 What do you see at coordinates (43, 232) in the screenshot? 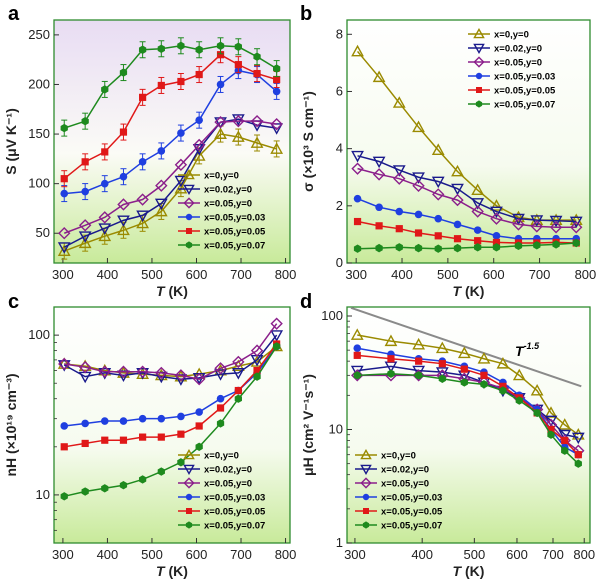
I see `y-tick-label: 50` at bounding box center [43, 232].